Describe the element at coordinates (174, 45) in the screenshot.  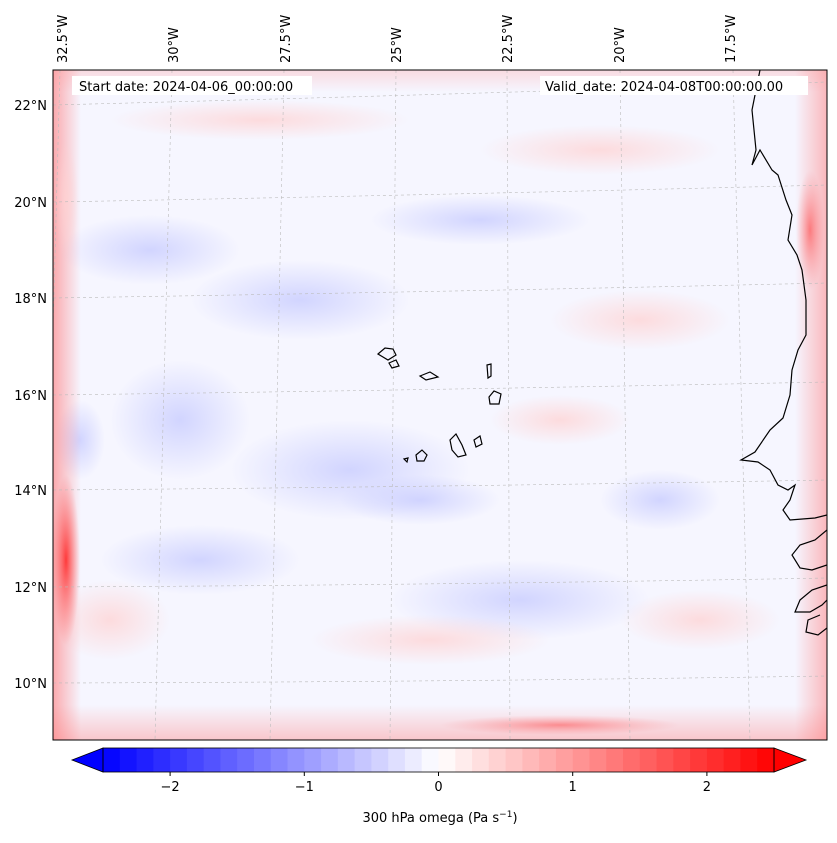
I see `lon-label-30w: 30°W` at that location.